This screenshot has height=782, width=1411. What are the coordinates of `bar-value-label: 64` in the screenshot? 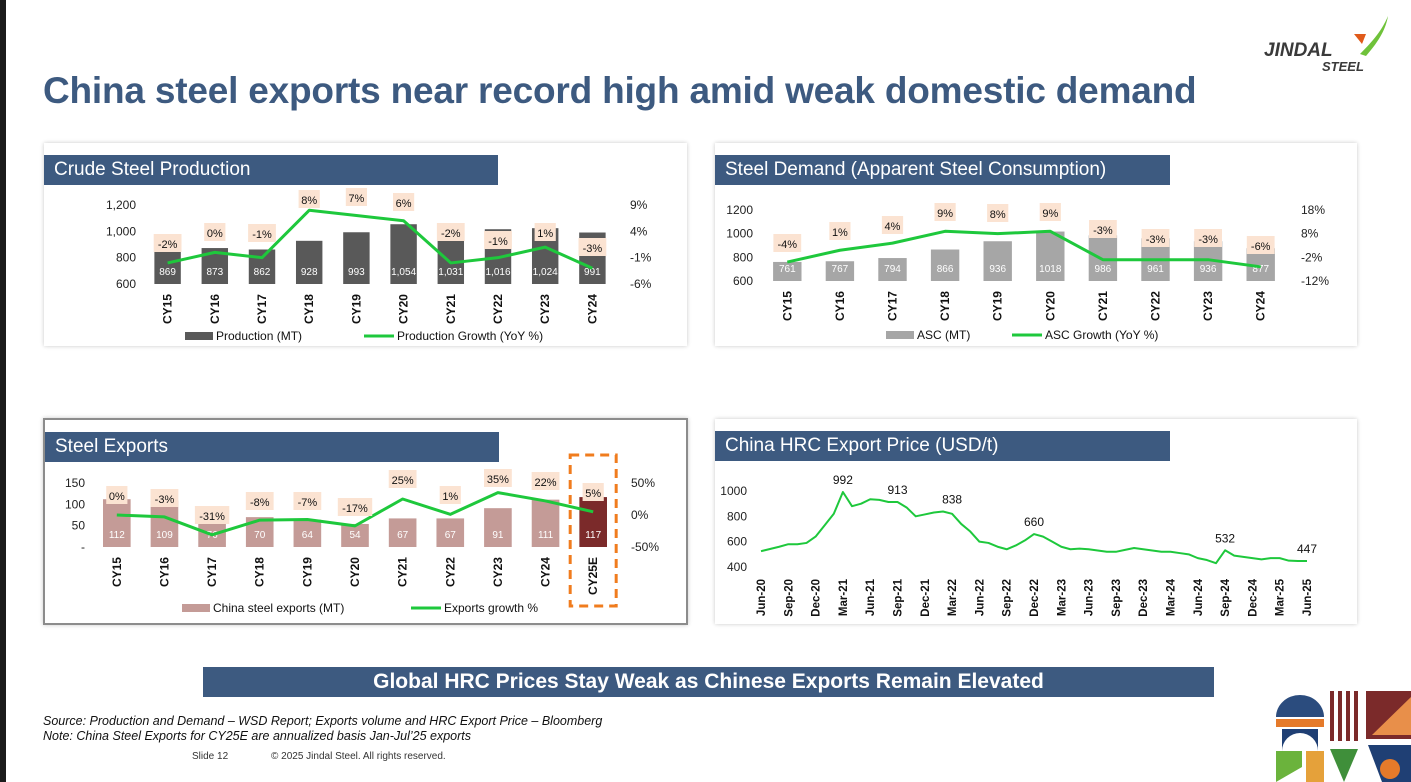 It's located at (308, 535).